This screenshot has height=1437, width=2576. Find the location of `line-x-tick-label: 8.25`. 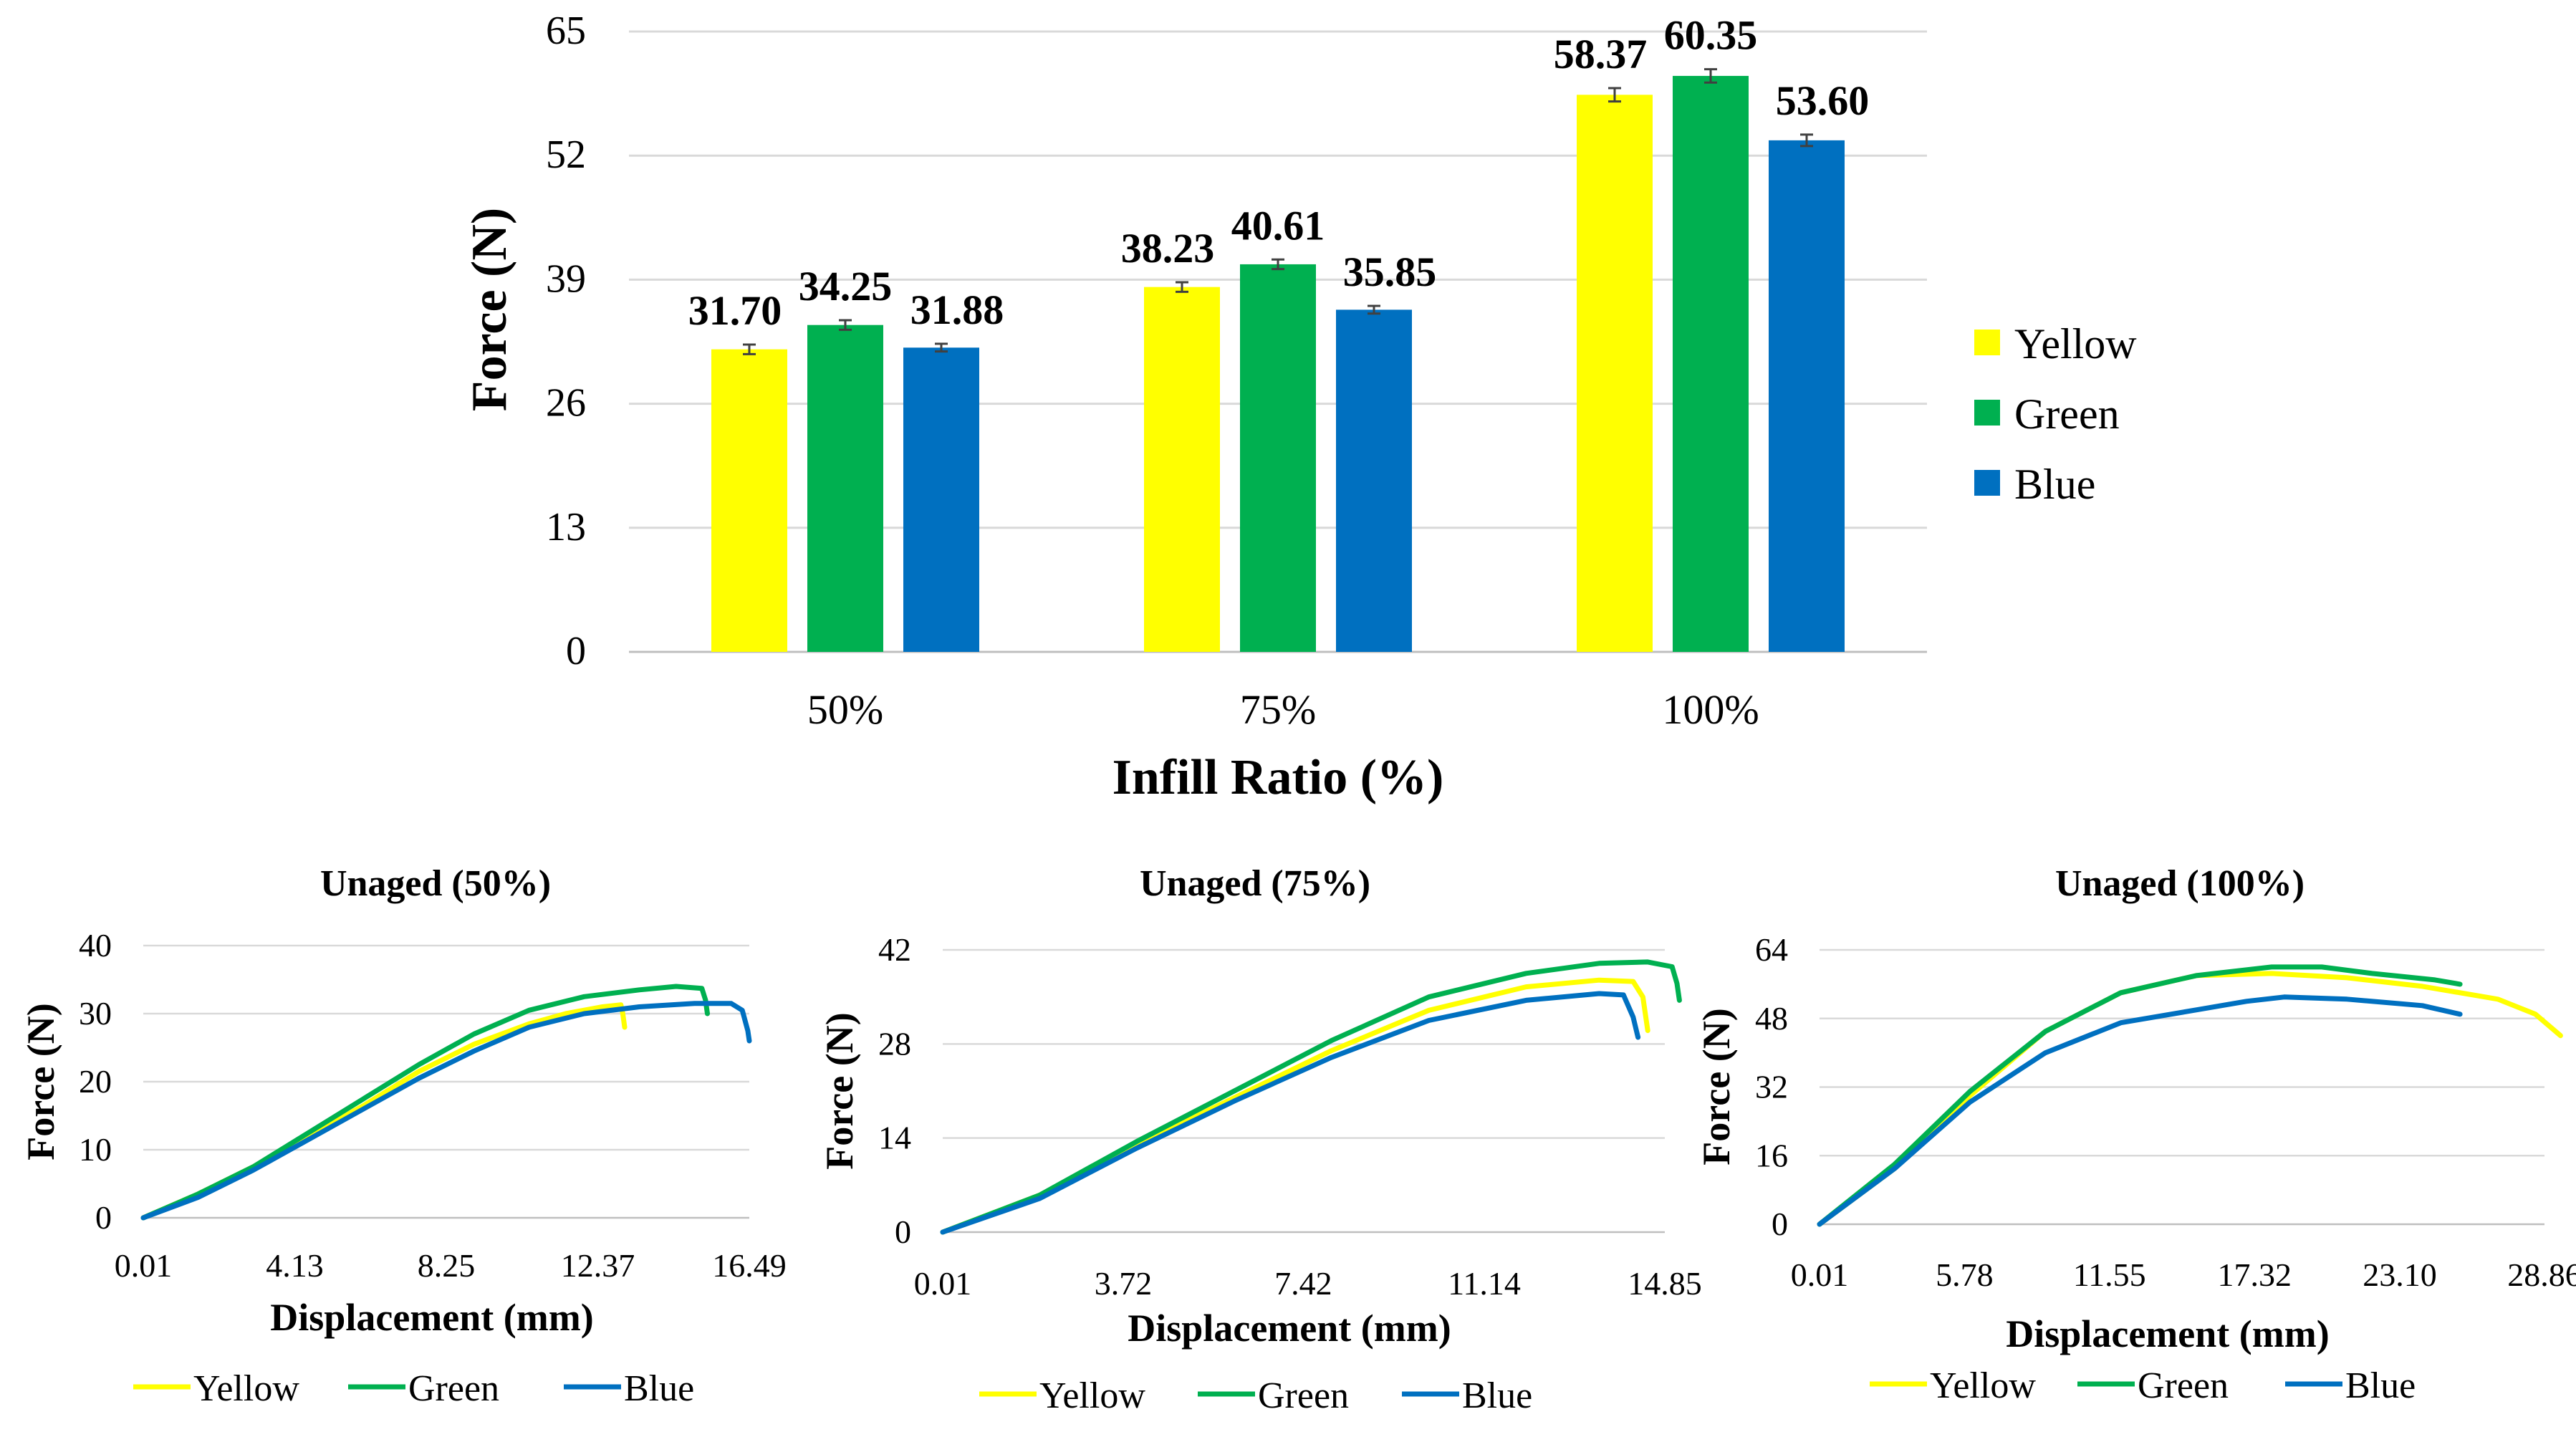

line-x-tick-label: 8.25 is located at coordinates (447, 1266).